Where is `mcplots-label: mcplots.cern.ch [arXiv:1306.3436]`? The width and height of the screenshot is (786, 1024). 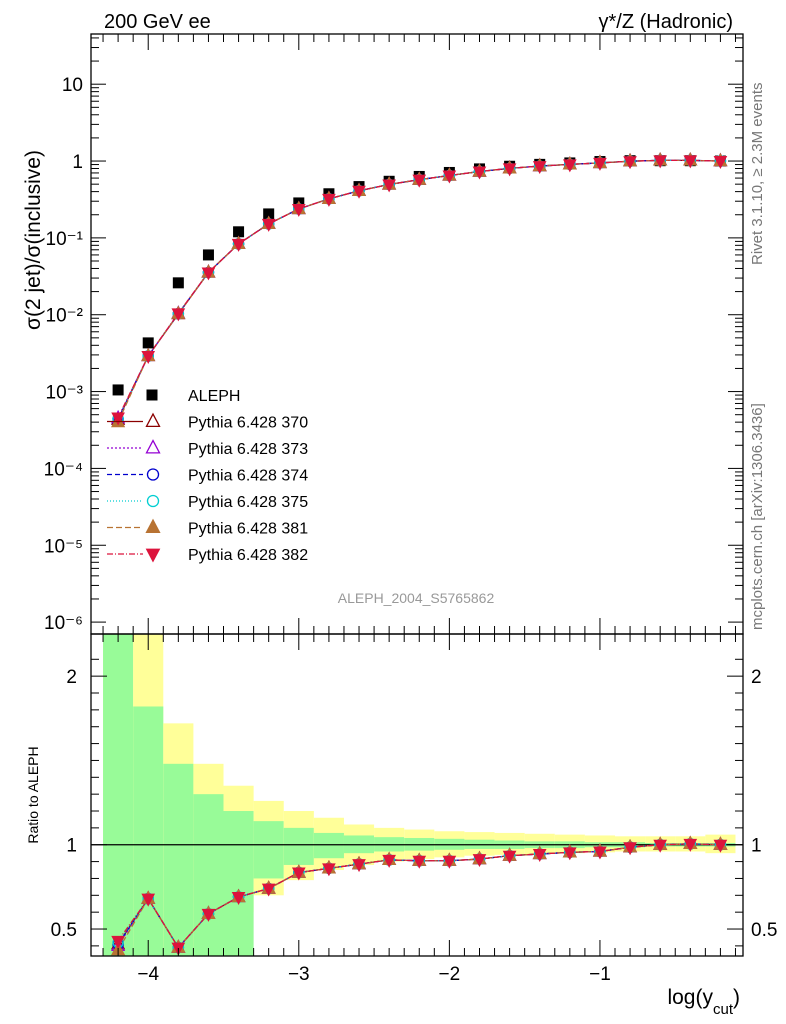 mcplots-label: mcplots.cern.ch [arXiv:1306.3436] is located at coordinates (757, 516).